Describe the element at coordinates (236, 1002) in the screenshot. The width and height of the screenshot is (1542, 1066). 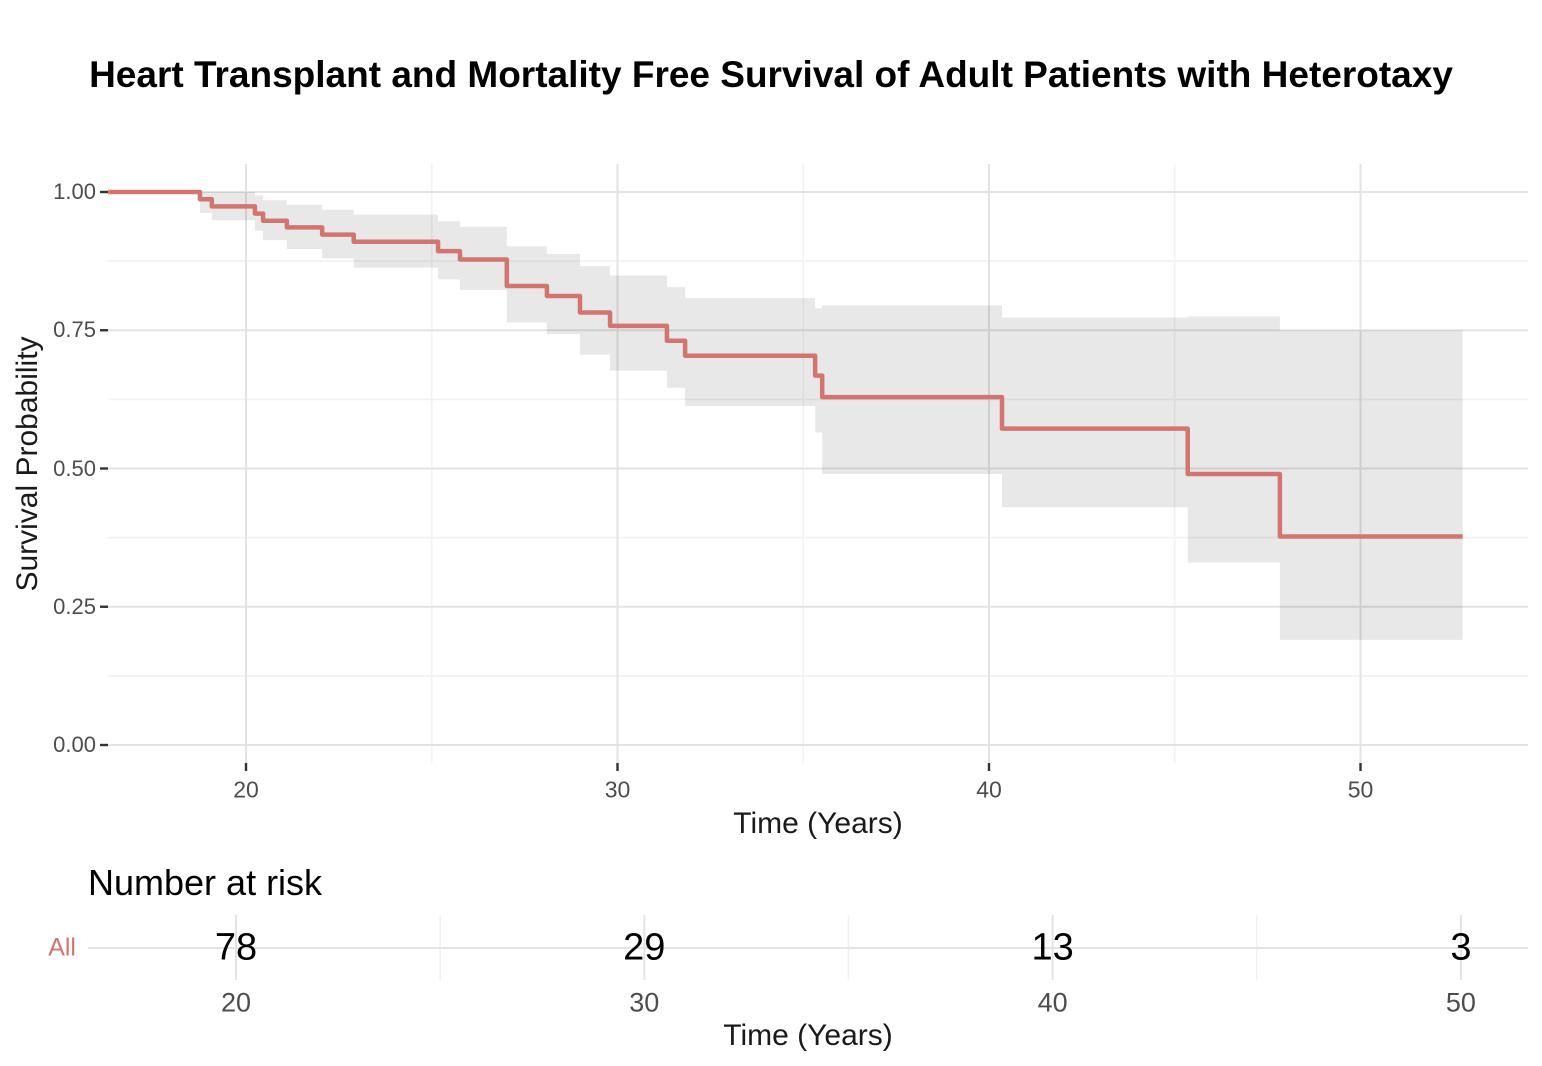
I see `risk-time-label: 20` at that location.